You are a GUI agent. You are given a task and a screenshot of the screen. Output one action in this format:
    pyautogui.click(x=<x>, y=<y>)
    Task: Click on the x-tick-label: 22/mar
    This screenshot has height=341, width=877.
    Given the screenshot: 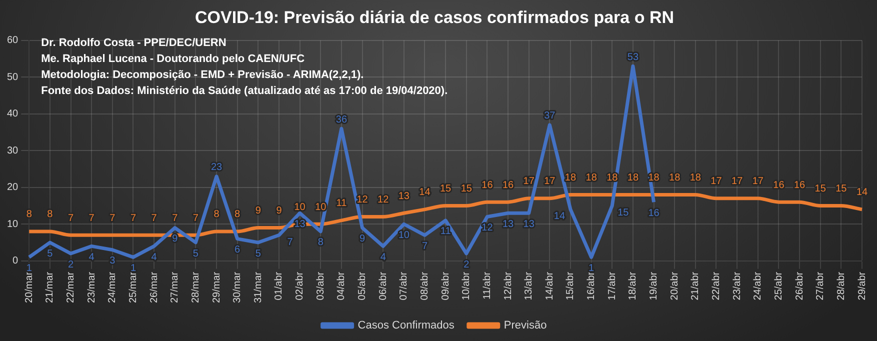 What is the action you would take?
    pyautogui.click(x=71, y=287)
    